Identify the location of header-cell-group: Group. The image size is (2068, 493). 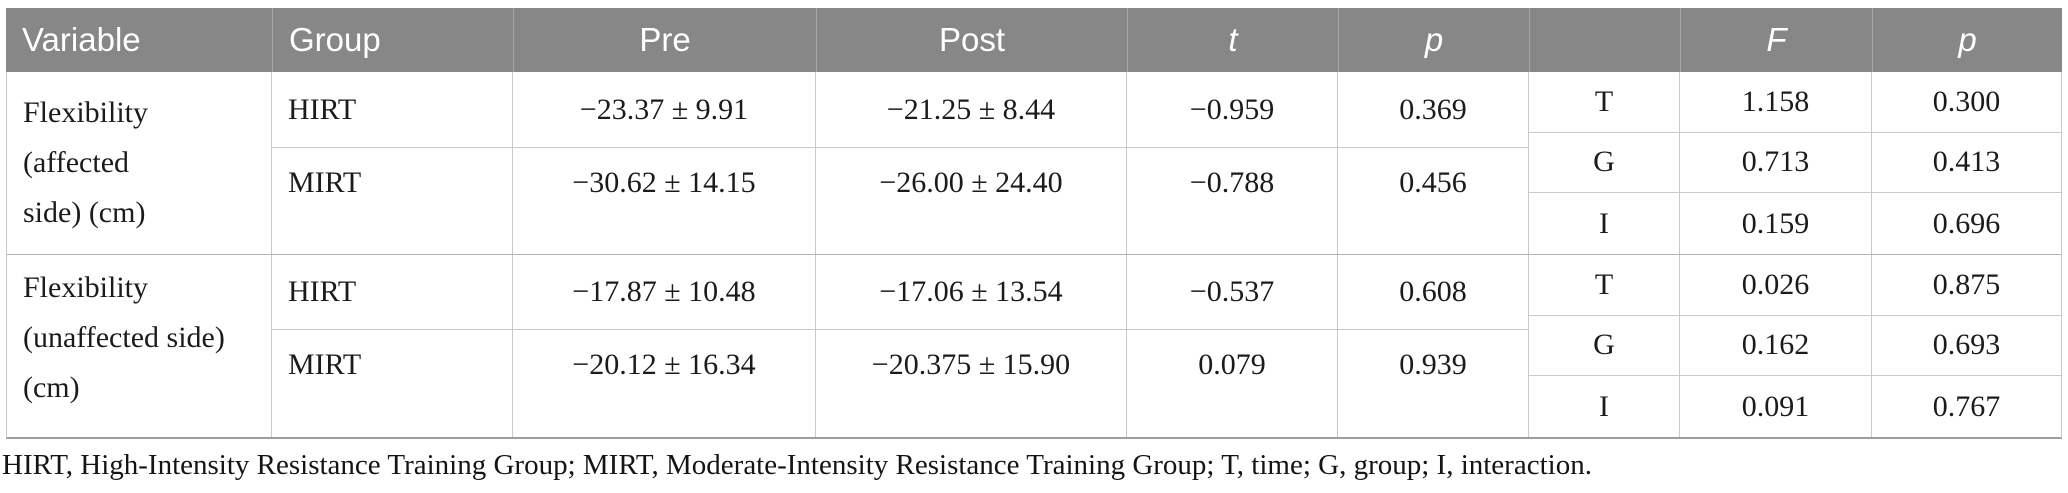
(393, 40).